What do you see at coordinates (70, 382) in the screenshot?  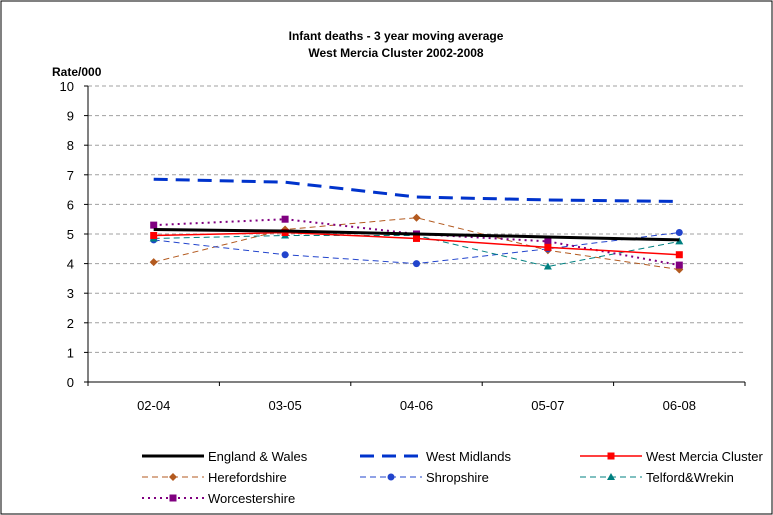 I see `y-tick-label: 0` at bounding box center [70, 382].